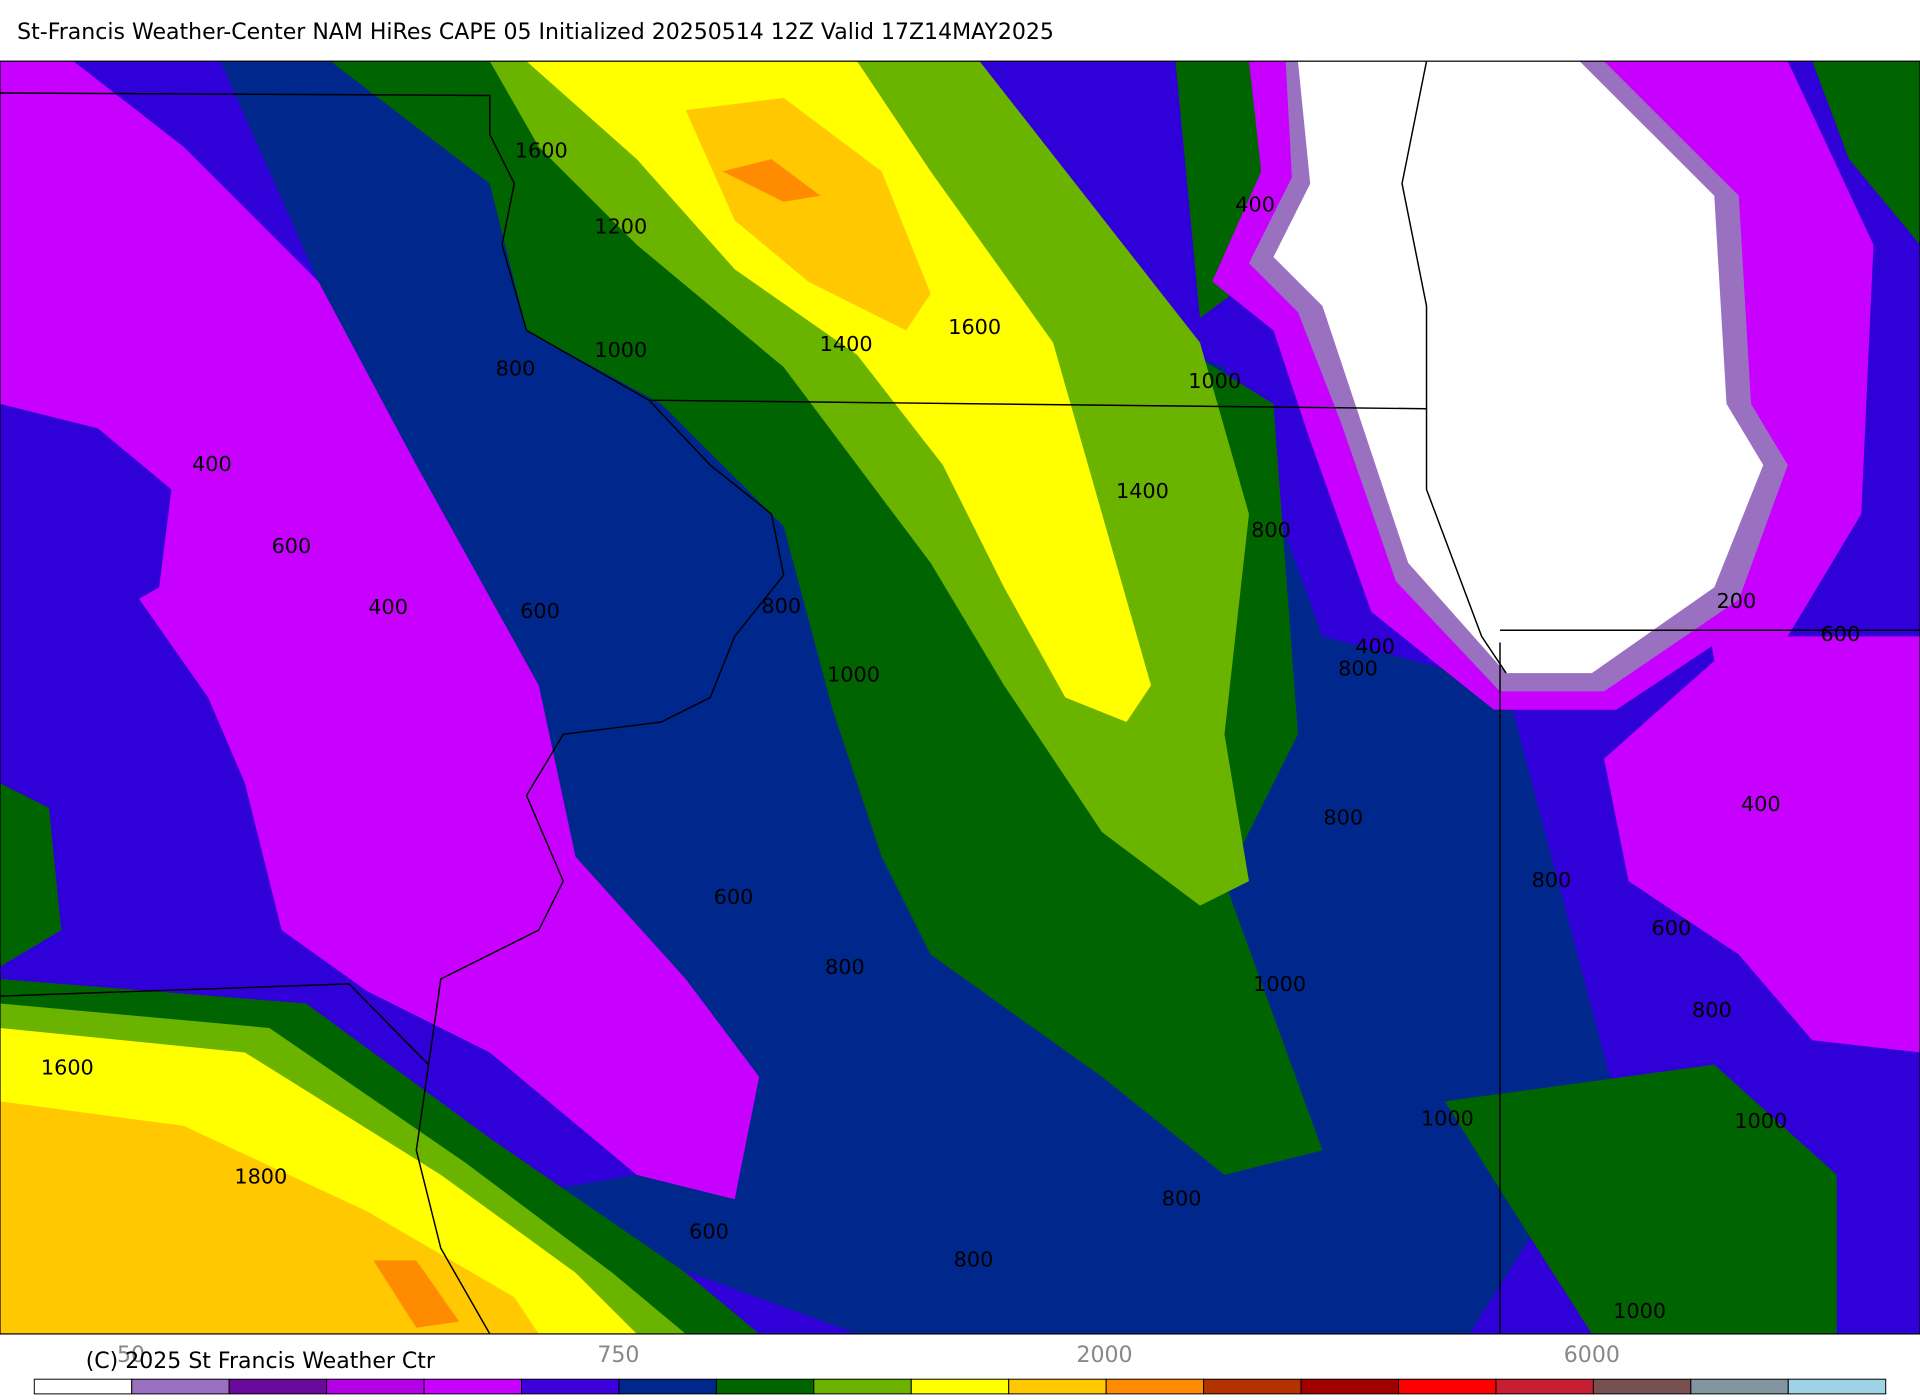  What do you see at coordinates (260, 1176) in the screenshot?
I see `contour-label: 1800` at bounding box center [260, 1176].